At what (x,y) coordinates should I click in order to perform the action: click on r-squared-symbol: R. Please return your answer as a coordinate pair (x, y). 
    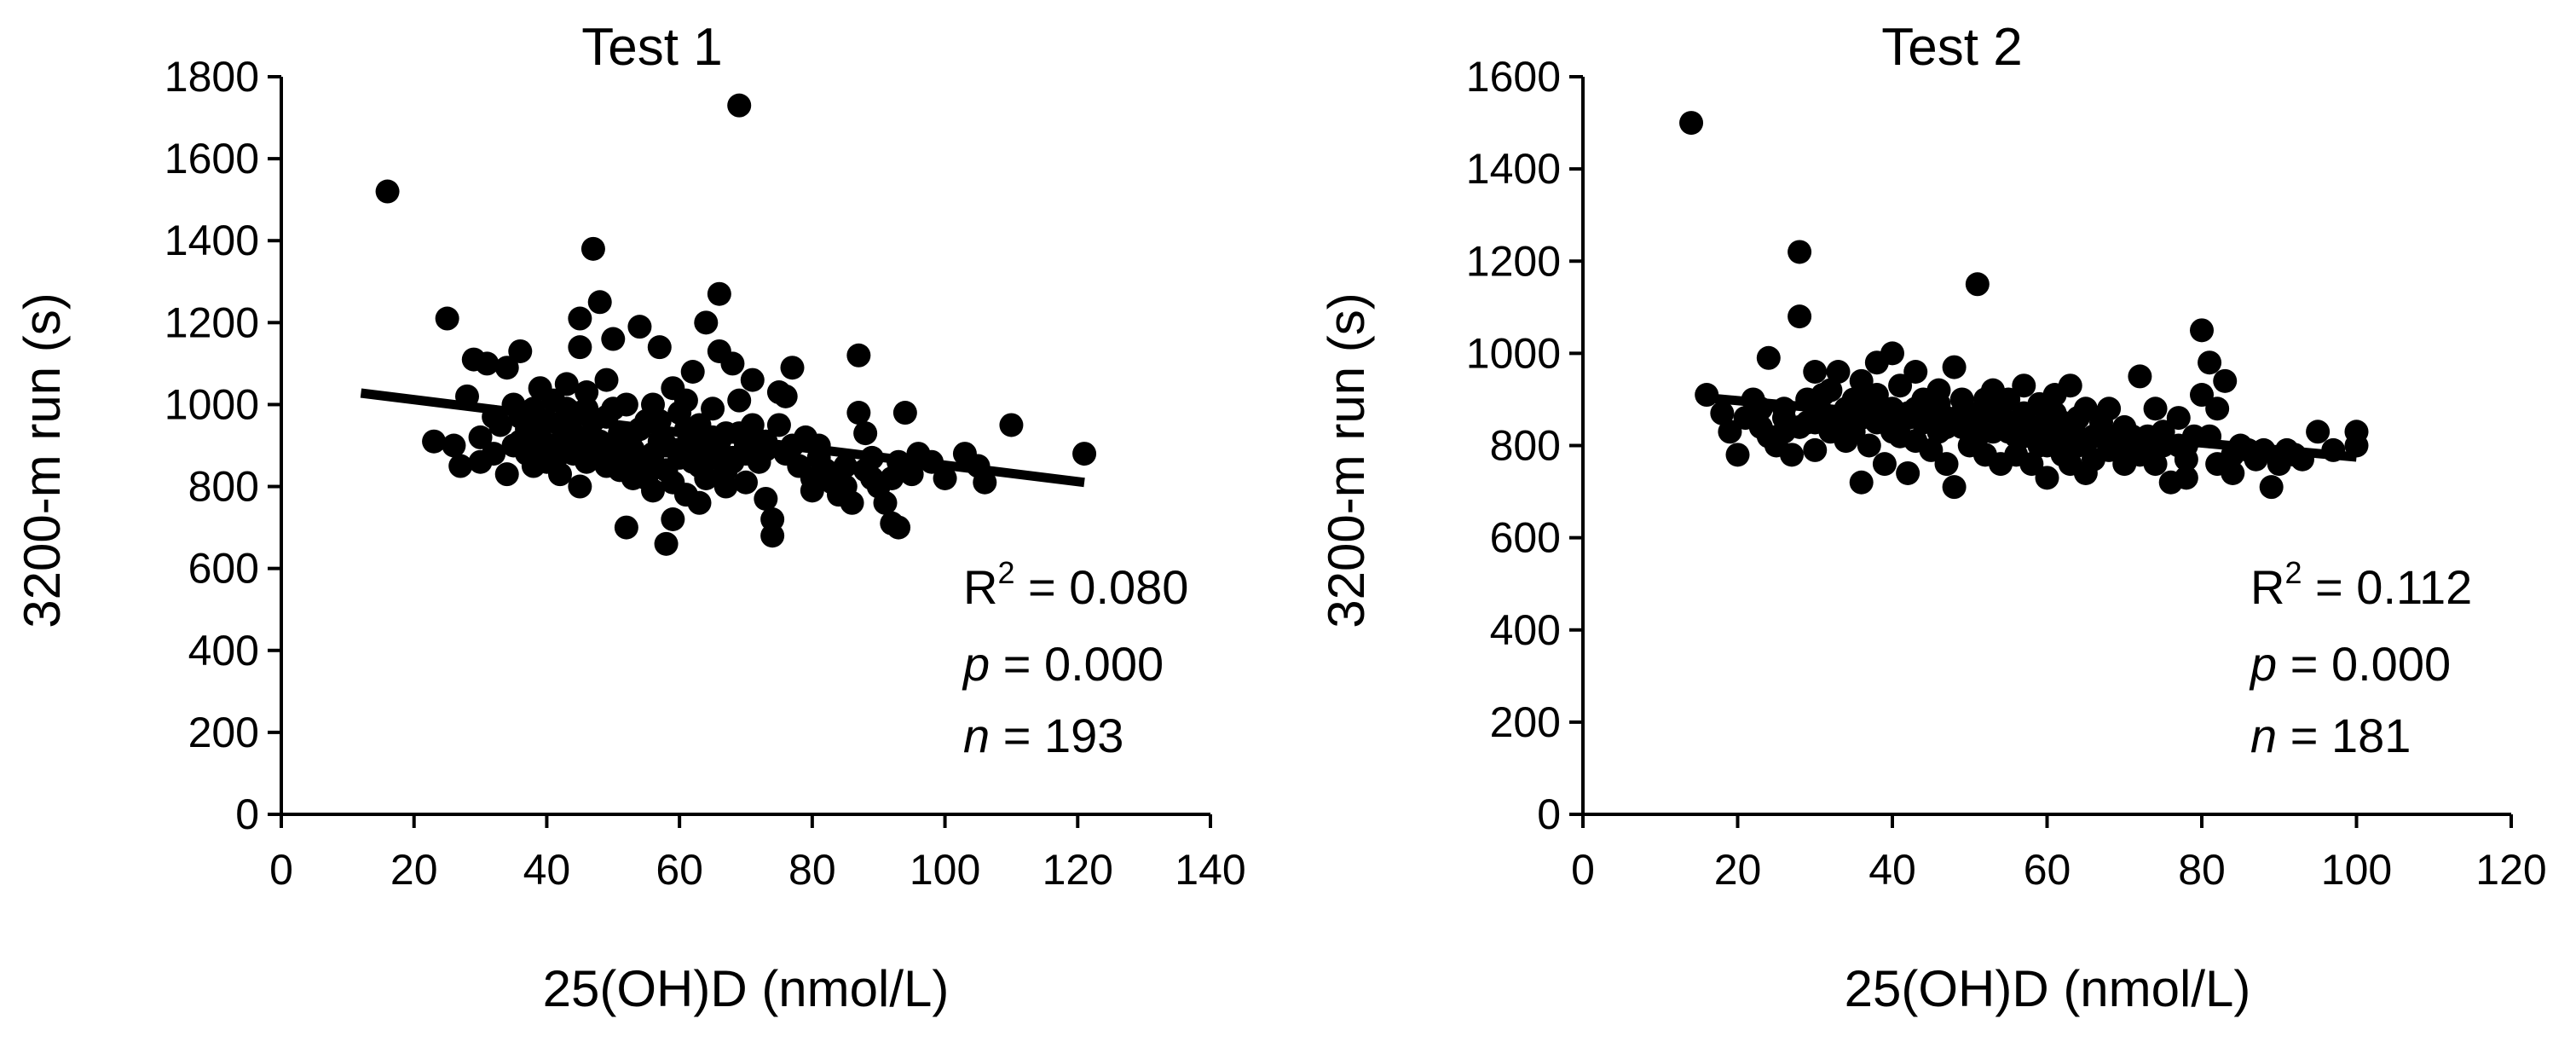
    Looking at the image, I should click on (2267, 587).